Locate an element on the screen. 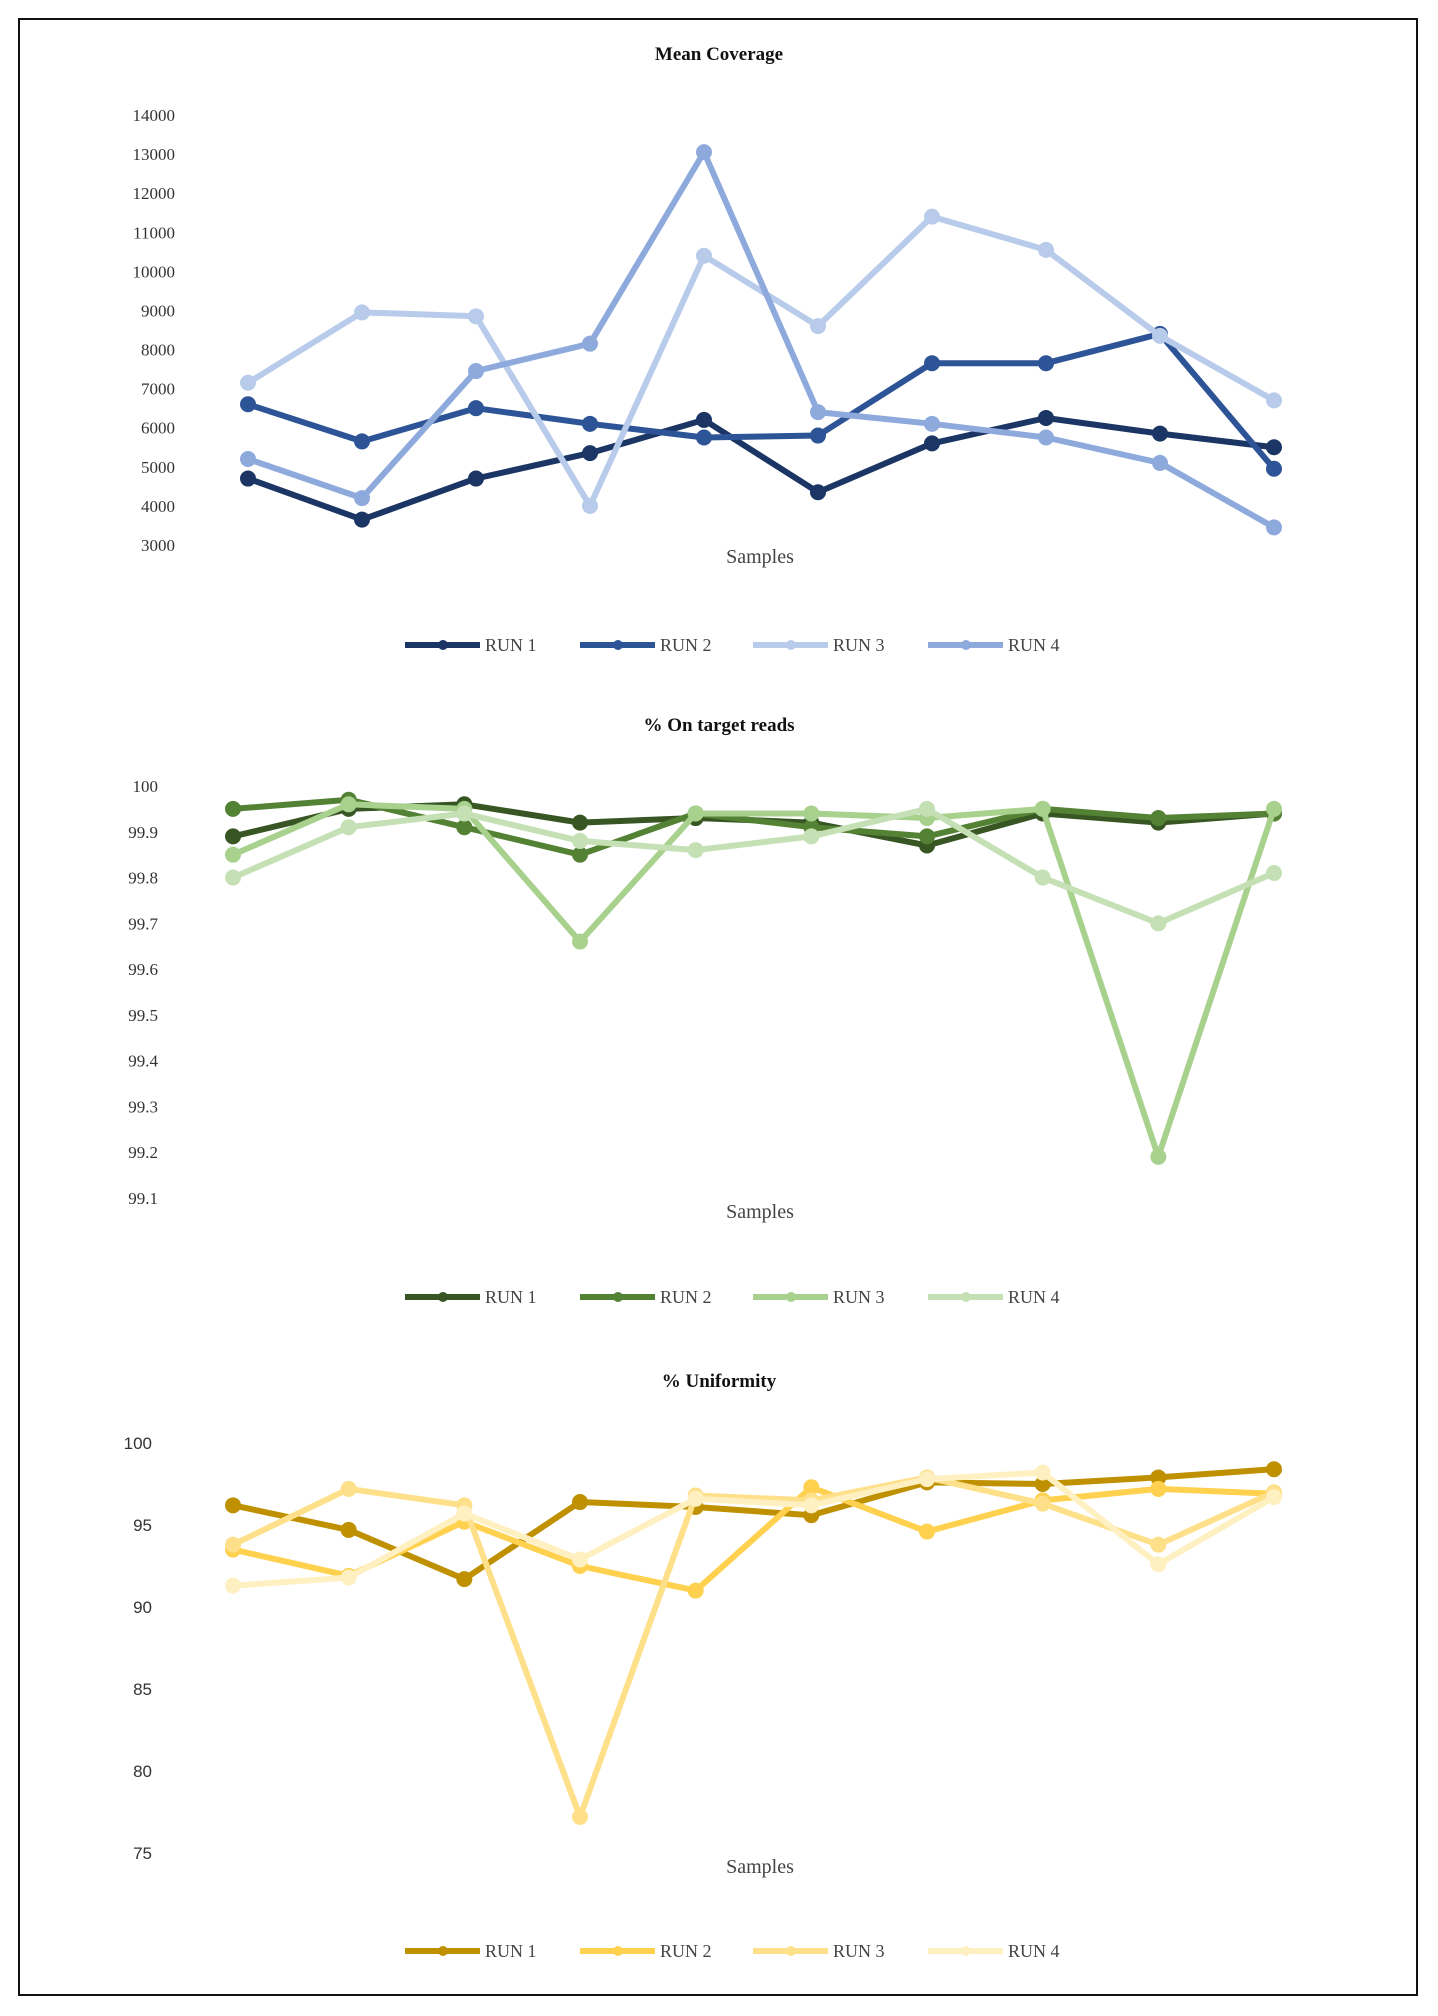 Image resolution: width=1438 pixels, height=2016 pixels. y-tick-label: 4000 is located at coordinates (158, 506).